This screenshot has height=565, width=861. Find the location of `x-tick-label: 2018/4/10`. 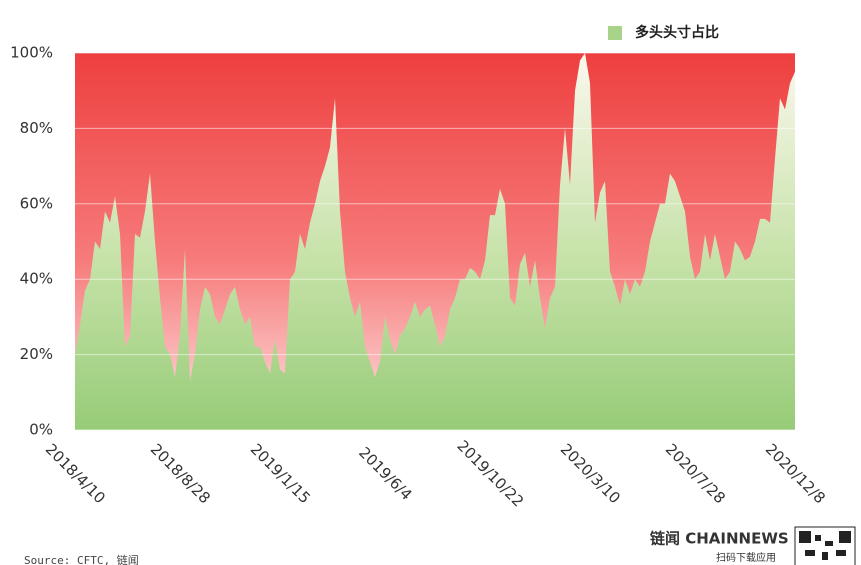

x-tick-label: 2018/4/10 is located at coordinates (75, 473).